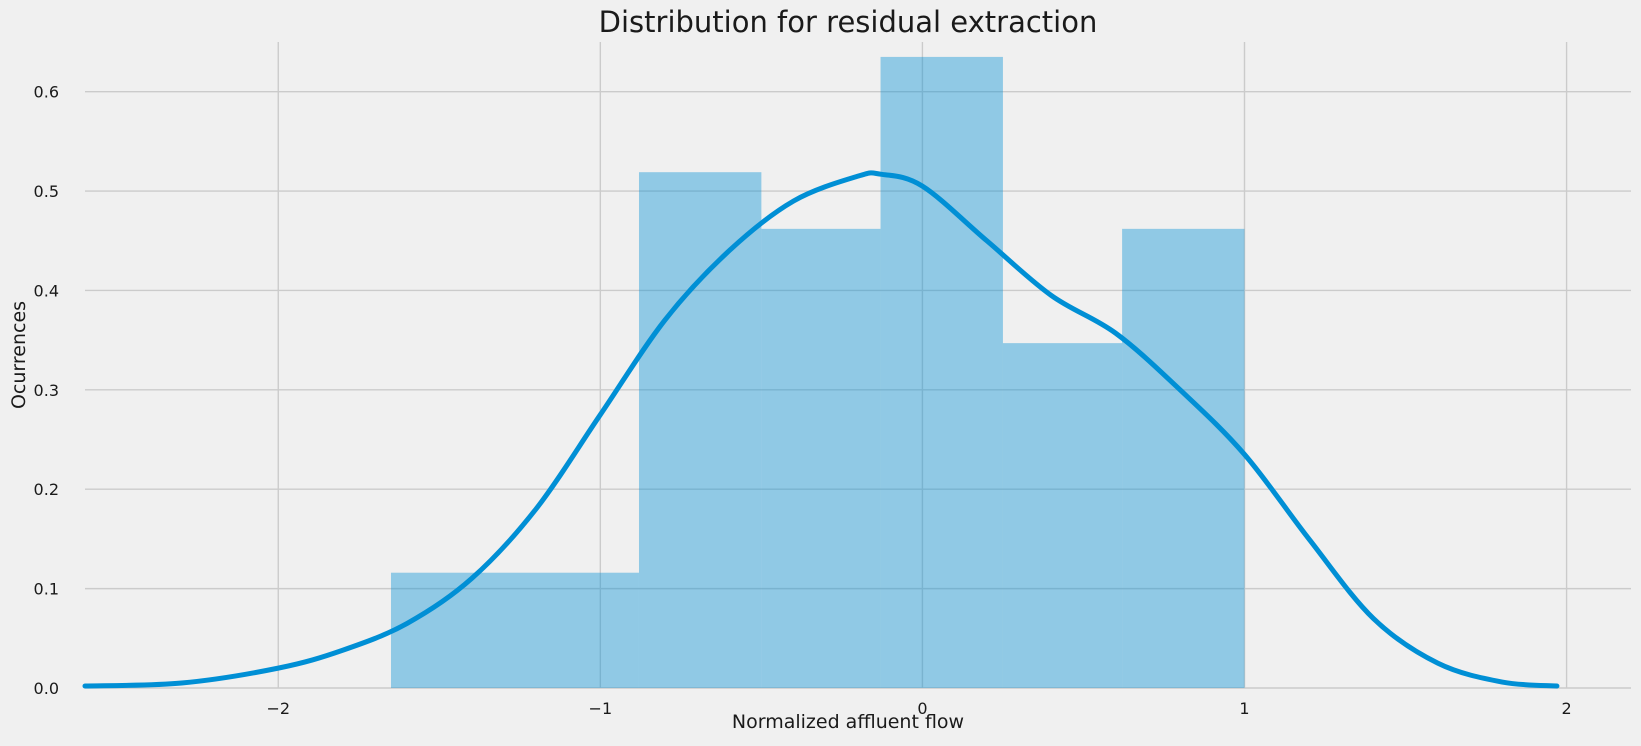  What do you see at coordinates (922, 708) in the screenshot?
I see `x-tick-label: 0` at bounding box center [922, 708].